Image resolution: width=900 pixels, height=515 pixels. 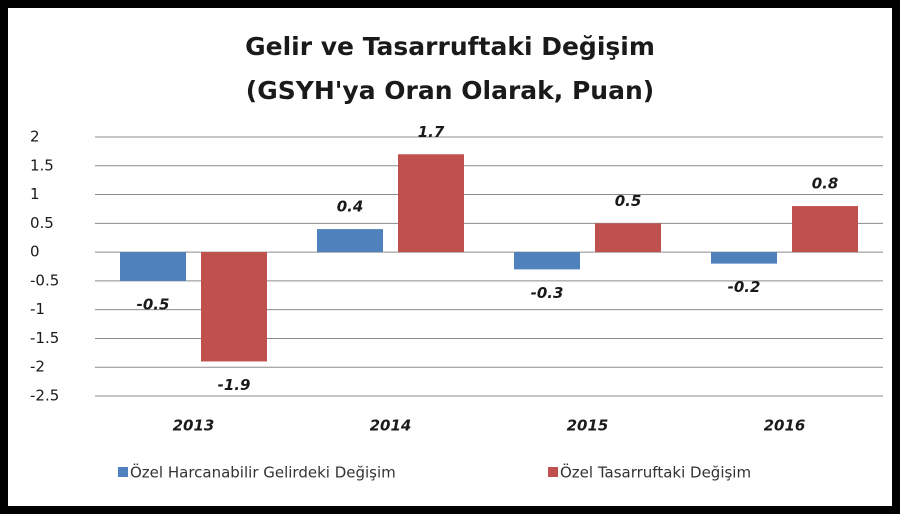 What do you see at coordinates (44, 396) in the screenshot?
I see `y-tick-label: -2.5` at bounding box center [44, 396].